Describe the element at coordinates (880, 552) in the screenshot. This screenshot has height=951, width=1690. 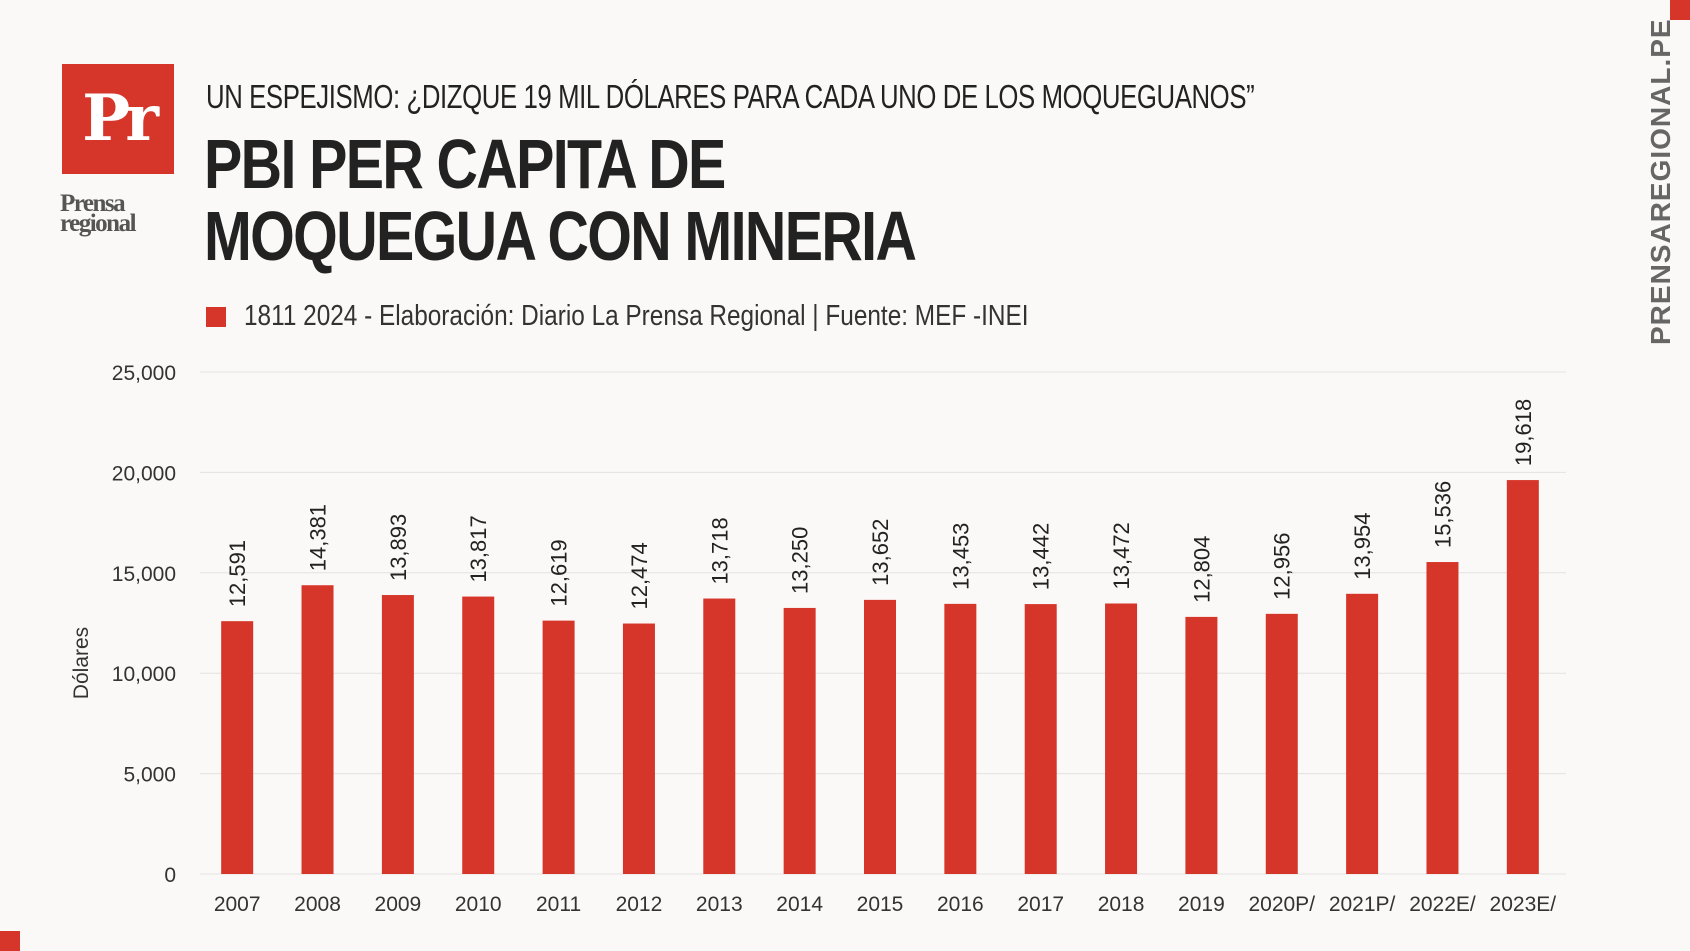
I see `bar-value-label: 13,652` at that location.